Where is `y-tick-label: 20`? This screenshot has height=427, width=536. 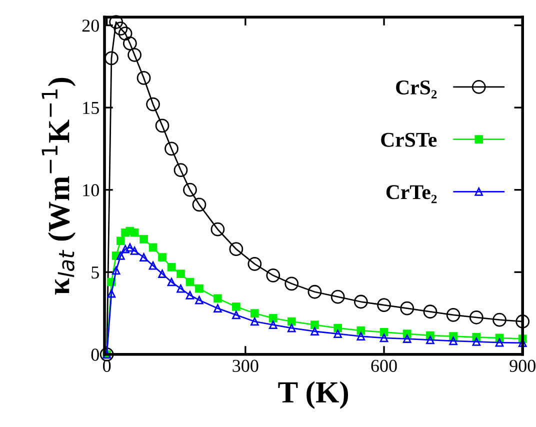 y-tick-label: 20 is located at coordinates (90, 26).